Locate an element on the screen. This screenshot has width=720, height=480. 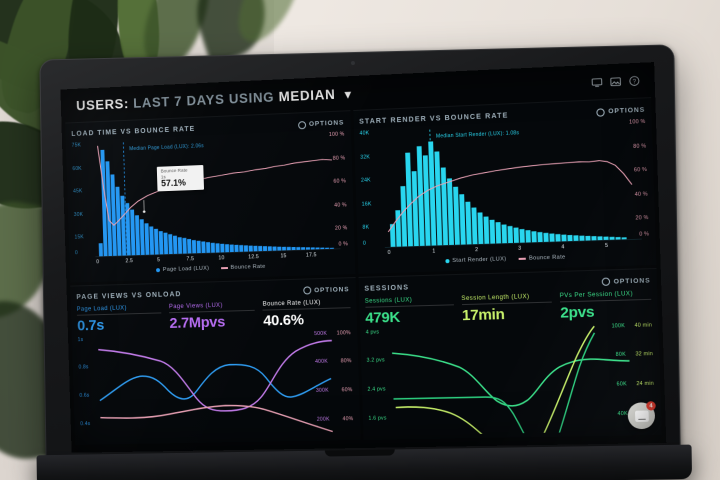
y-axis-right: 100% 80% 60% 40% is located at coordinates (342, 382).